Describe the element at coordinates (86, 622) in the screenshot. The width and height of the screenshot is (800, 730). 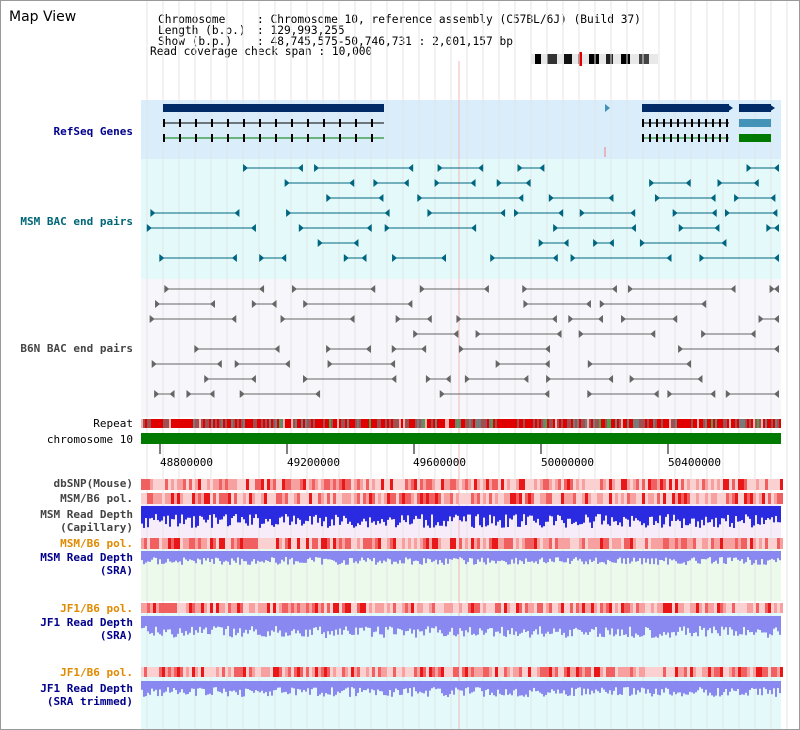
I see `track-label-jf1-depth-sra: JF1 Read Depth` at that location.